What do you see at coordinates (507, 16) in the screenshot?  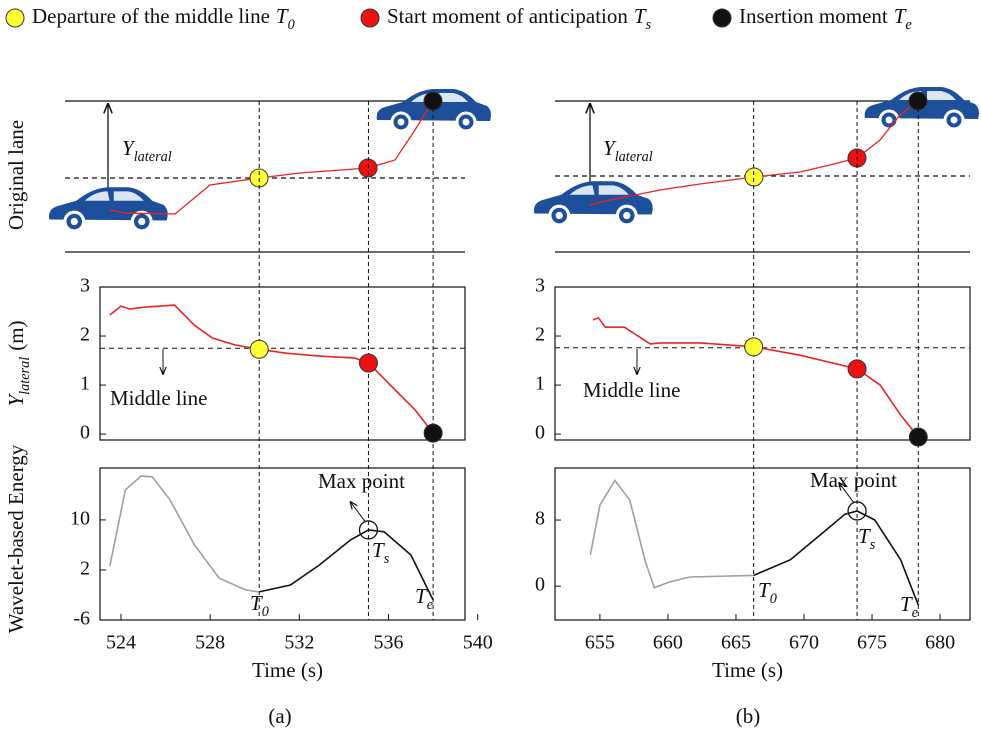 I see `label-text: Start moment of anticipation` at bounding box center [507, 16].